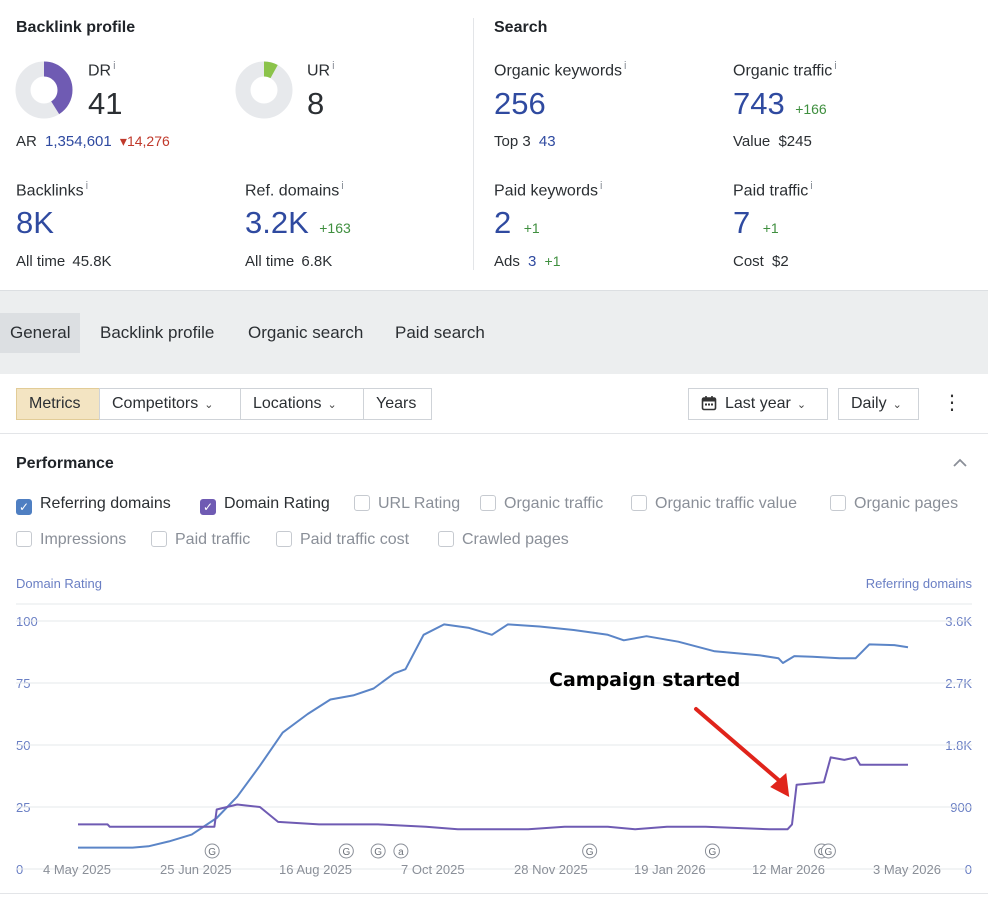 The height and width of the screenshot is (898, 988). What do you see at coordinates (742, 222) in the screenshot?
I see `paid-traffic-value: 7` at bounding box center [742, 222].